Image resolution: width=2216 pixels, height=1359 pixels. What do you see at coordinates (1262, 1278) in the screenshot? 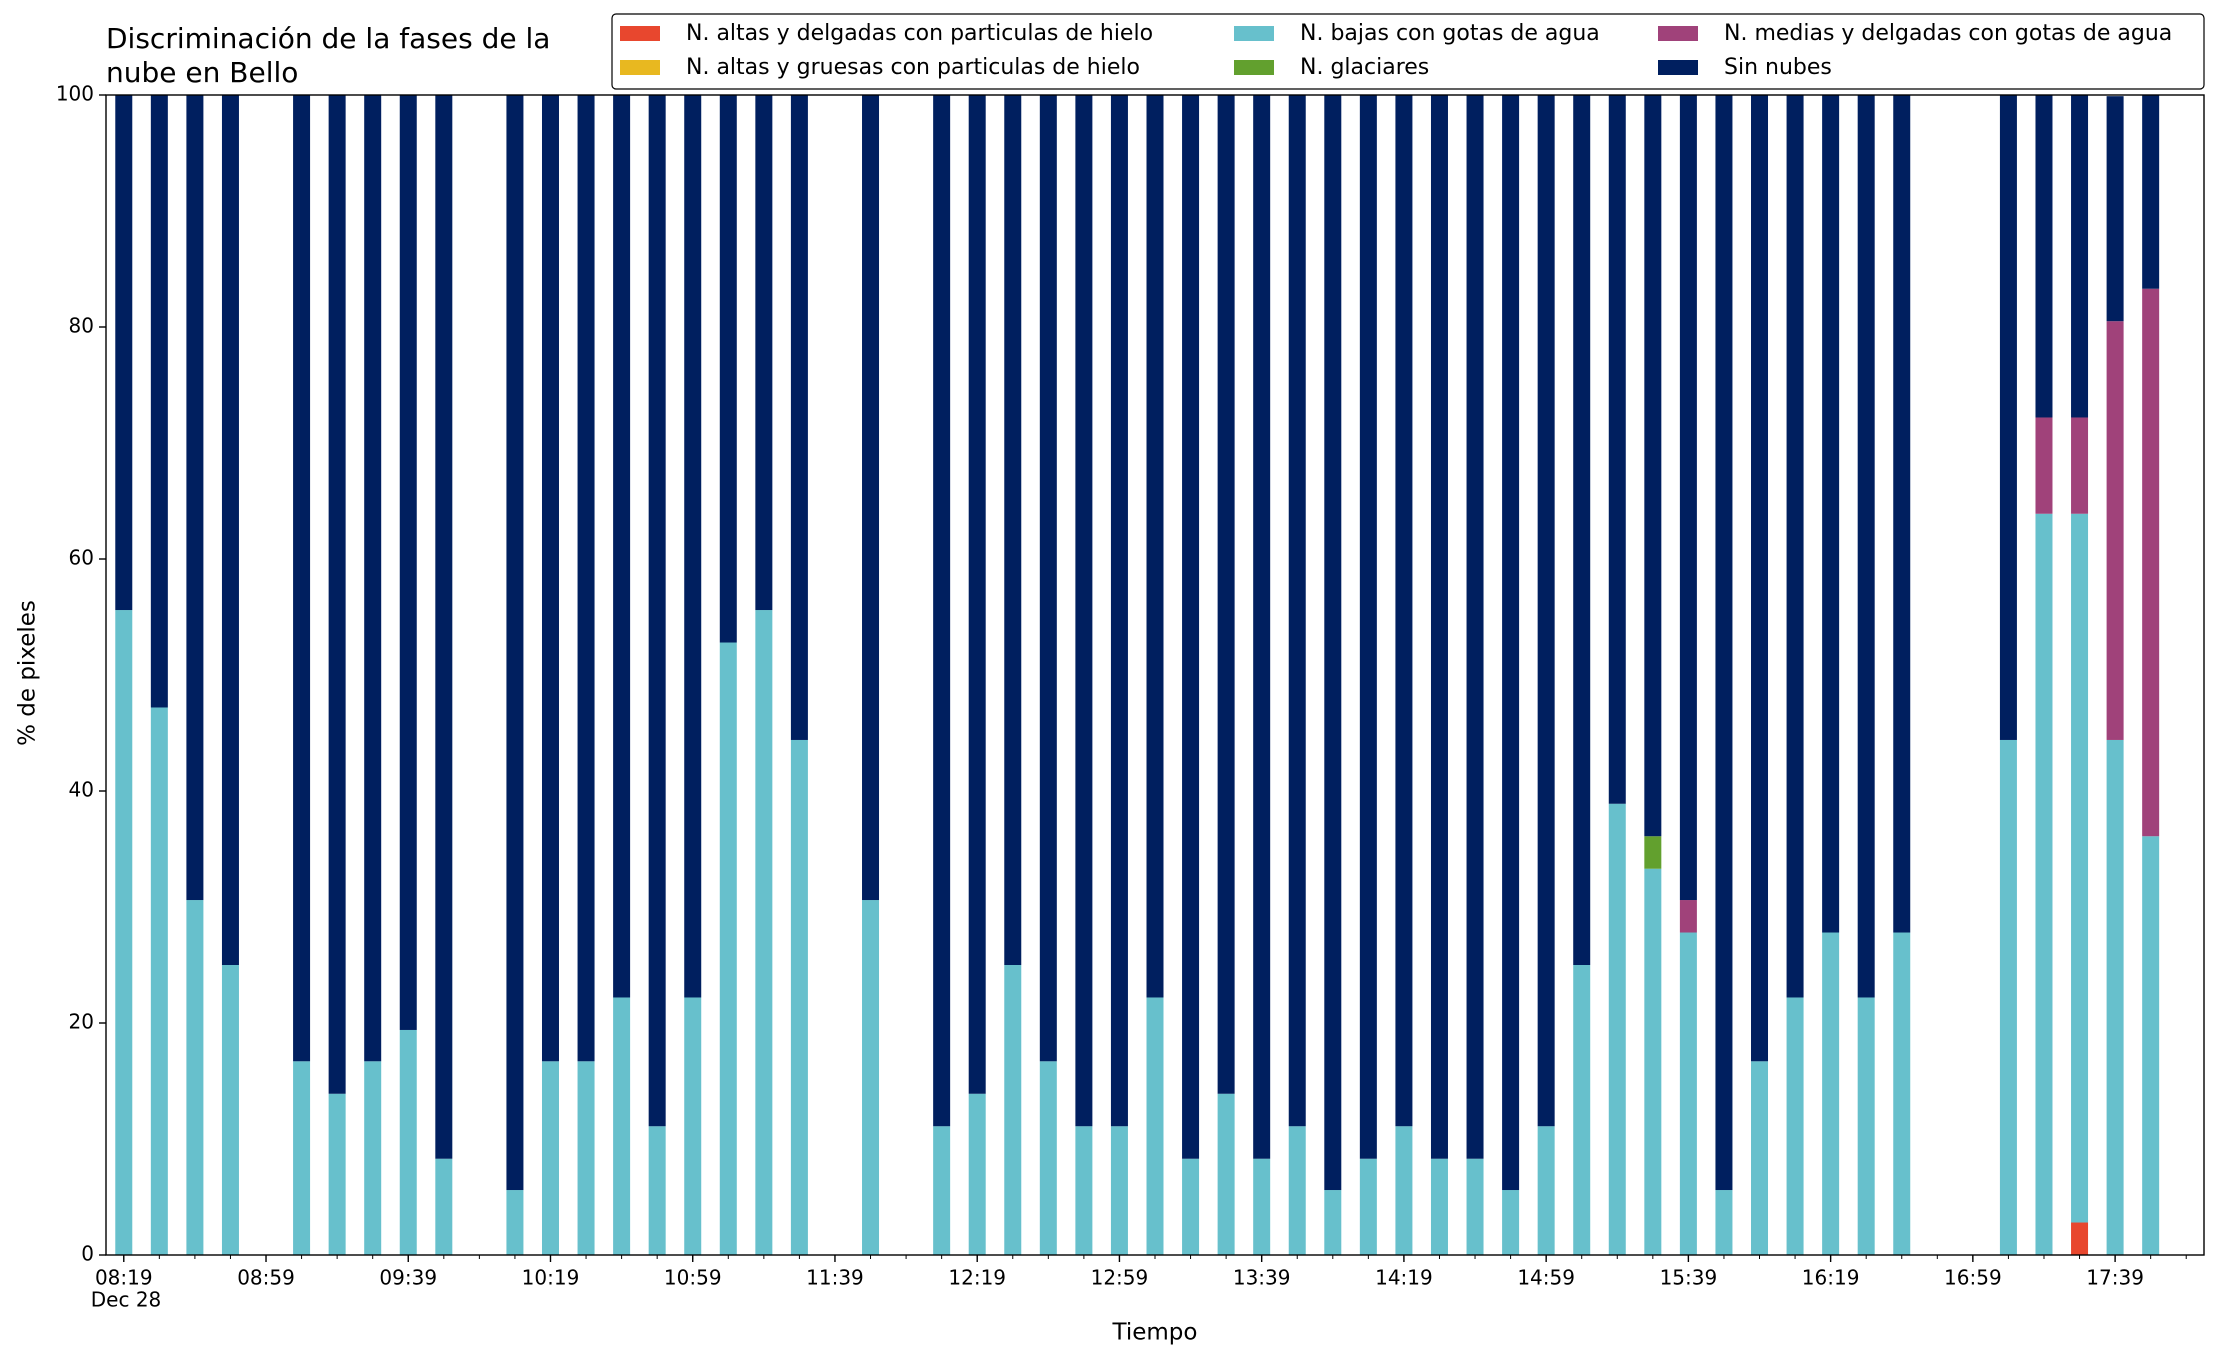
I see `x-tick-label: 13:39` at bounding box center [1262, 1278].